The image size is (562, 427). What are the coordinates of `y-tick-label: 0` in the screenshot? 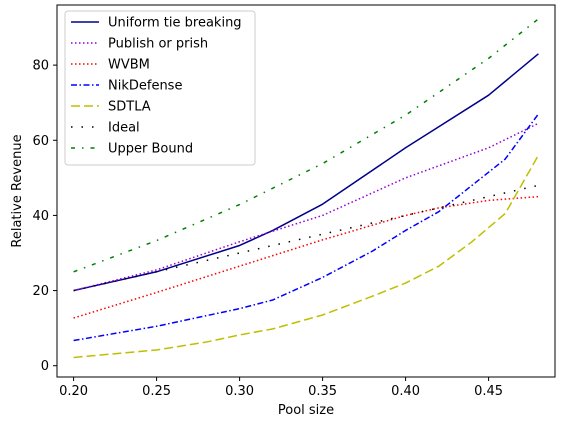 It's located at (45, 366).